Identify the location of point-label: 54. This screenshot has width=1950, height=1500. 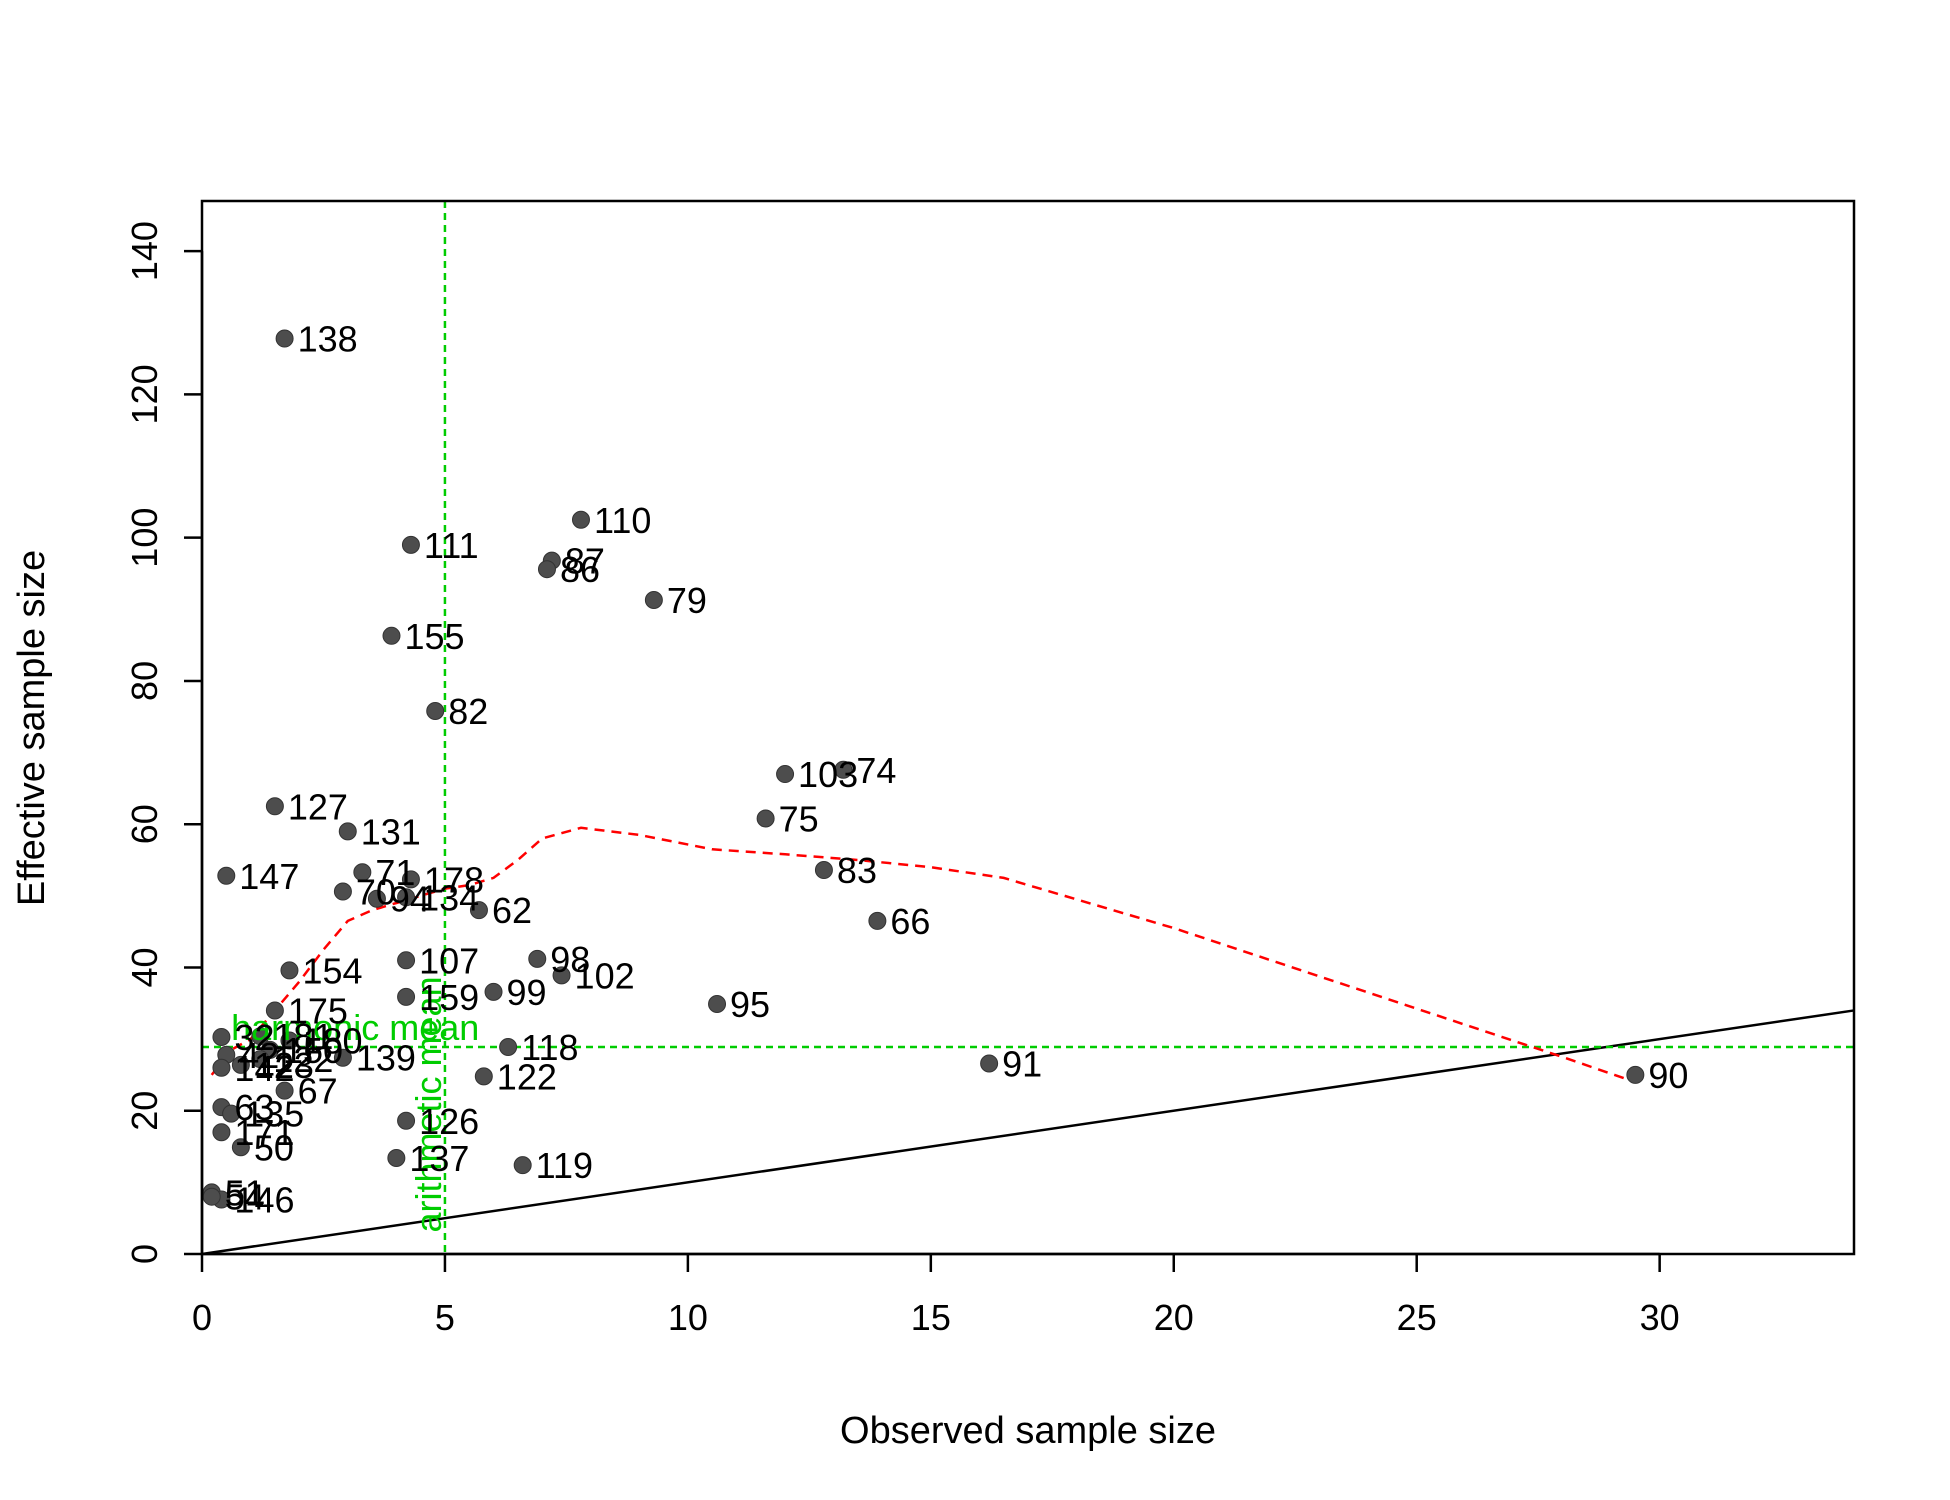
(245, 1197).